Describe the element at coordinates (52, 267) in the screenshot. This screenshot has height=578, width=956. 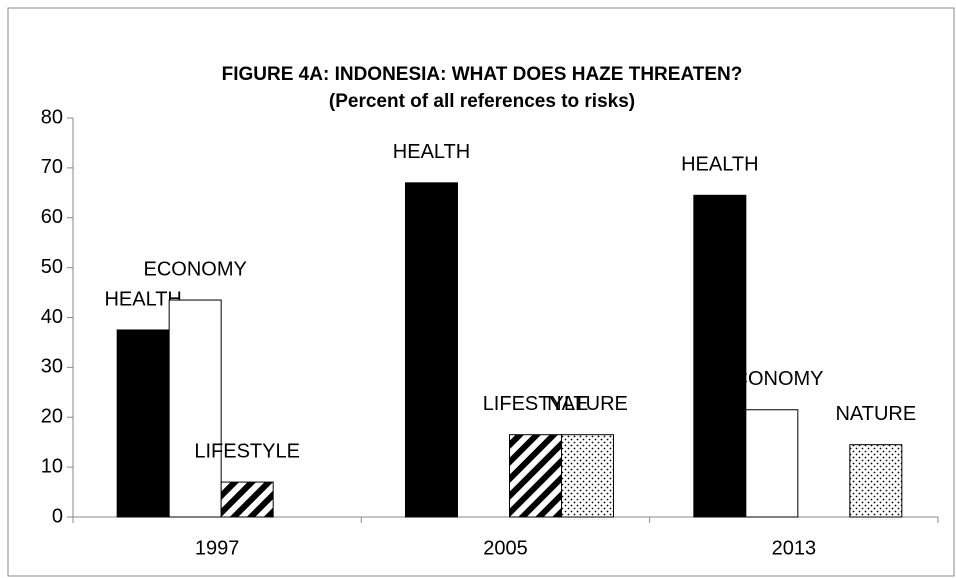
I see `y-tick-label: 50` at that location.